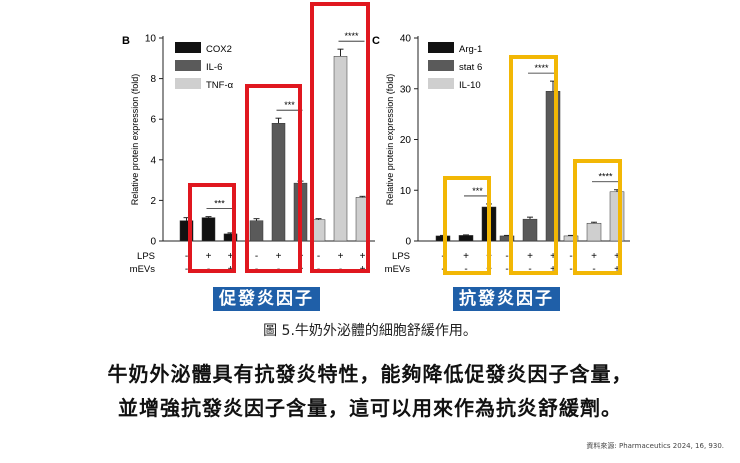 Image resolution: width=740 pixels, height=463 pixels. What do you see at coordinates (153, 79) in the screenshot?
I see `y-tick-label: 8` at bounding box center [153, 79].